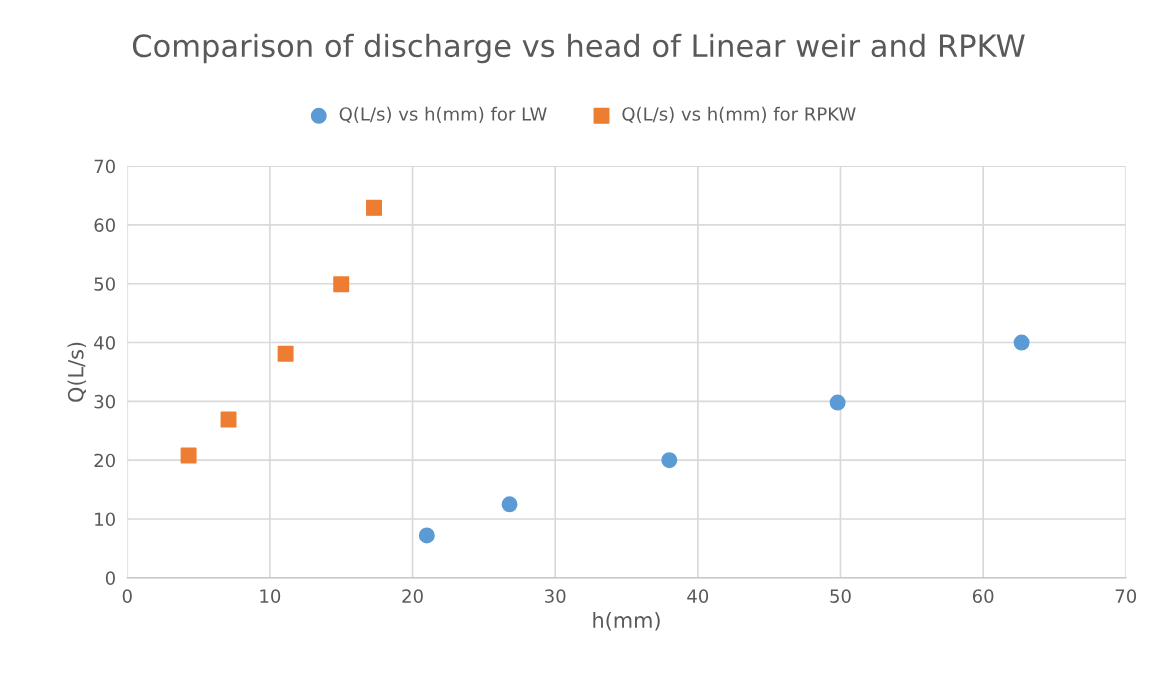  I want to click on x-tick-label: 40, so click(698, 596).